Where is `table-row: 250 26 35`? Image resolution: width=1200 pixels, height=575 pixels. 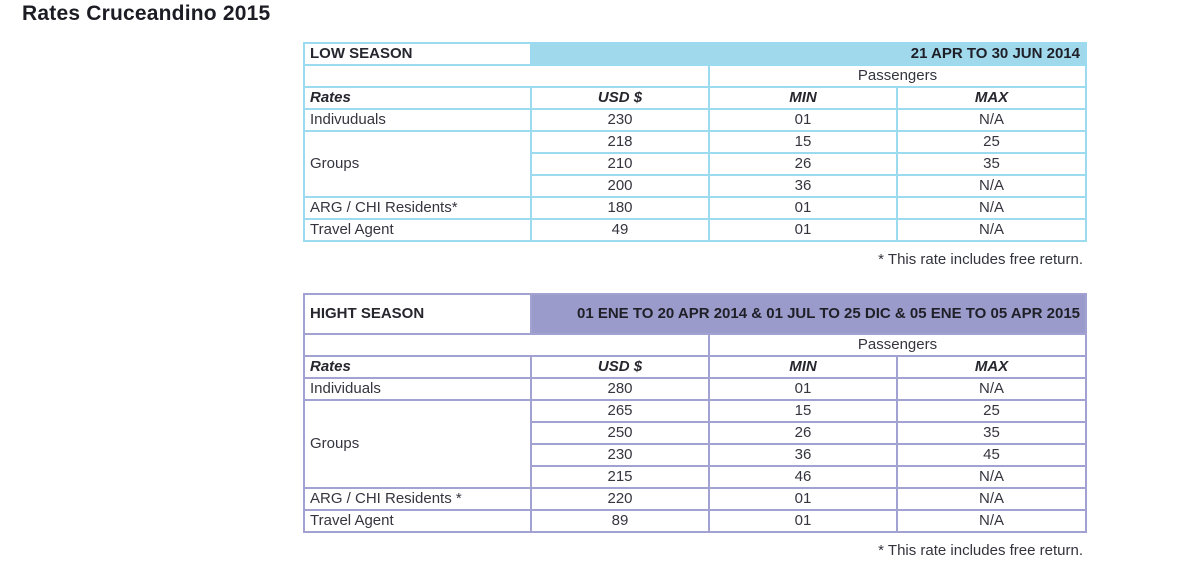
table-row: 250 26 35 is located at coordinates (695, 433).